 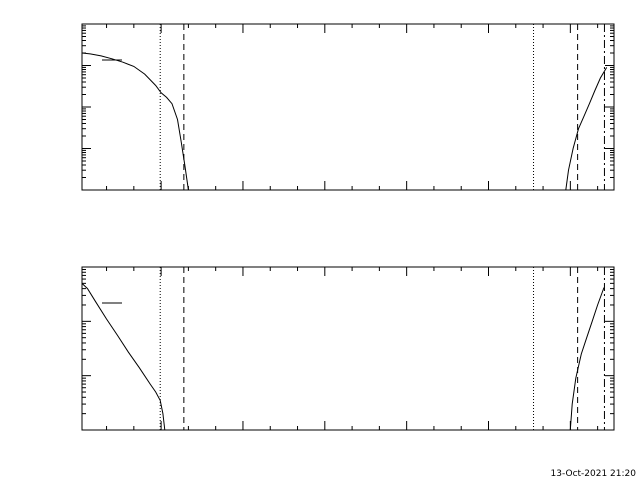 What do you see at coordinates (594, 474) in the screenshot?
I see `footer-timestamp: 13-Oct-2021 21:20` at bounding box center [594, 474].